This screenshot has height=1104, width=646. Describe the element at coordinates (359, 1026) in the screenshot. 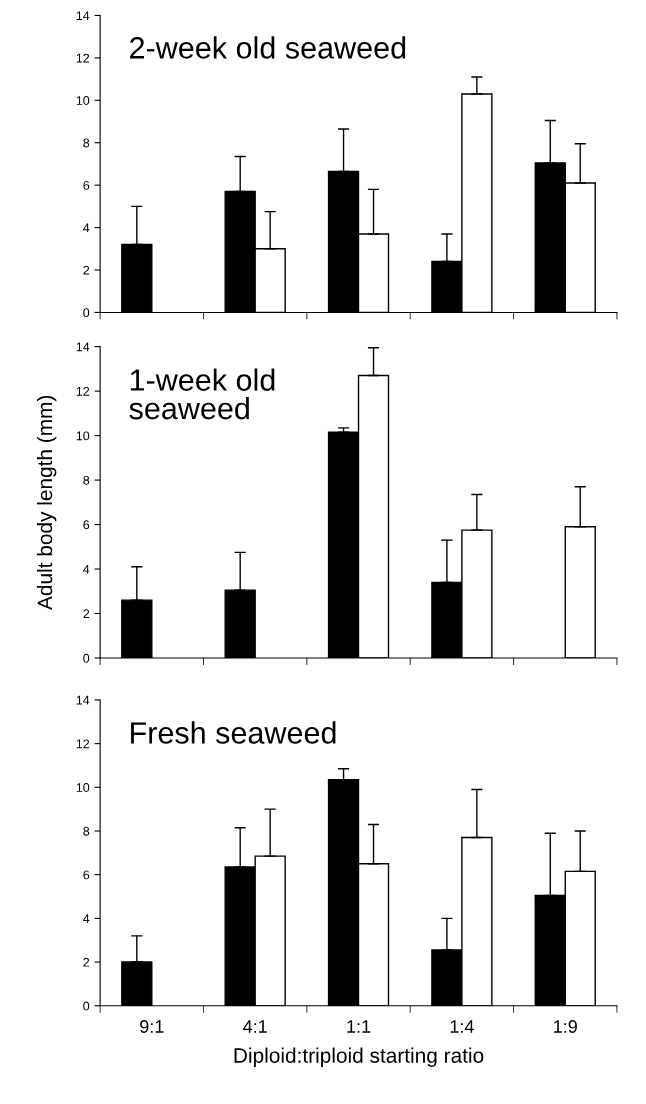

I see `x-tick-label: 1:1` at that location.